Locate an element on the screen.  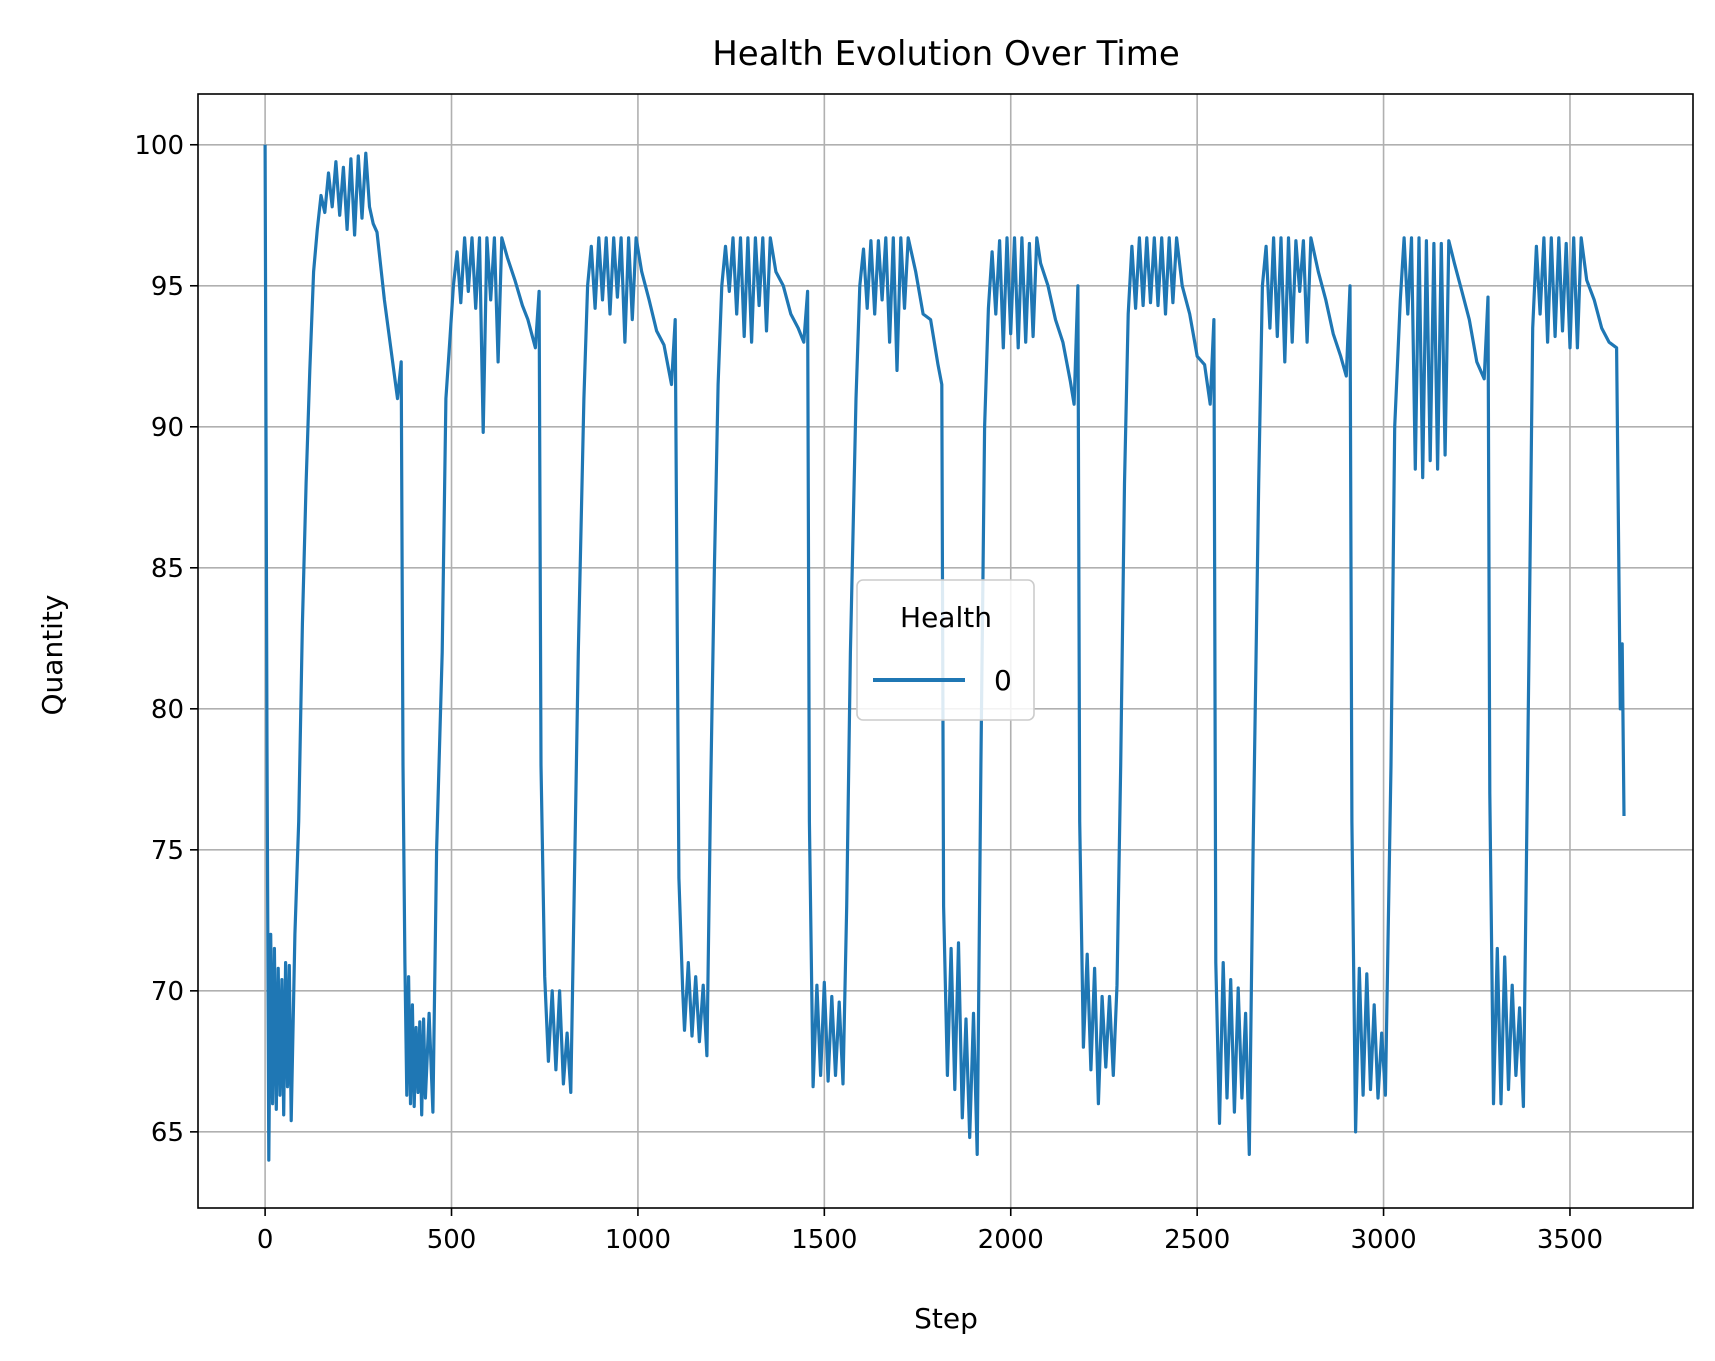
x-tick-label: 500 is located at coordinates (452, 1240).